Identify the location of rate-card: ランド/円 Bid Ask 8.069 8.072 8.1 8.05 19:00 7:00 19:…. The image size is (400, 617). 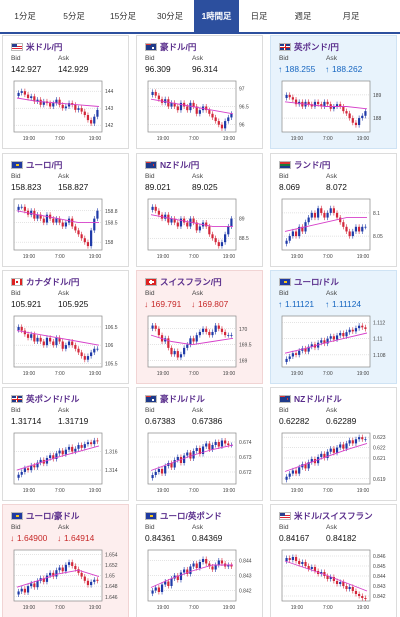
(333, 210).